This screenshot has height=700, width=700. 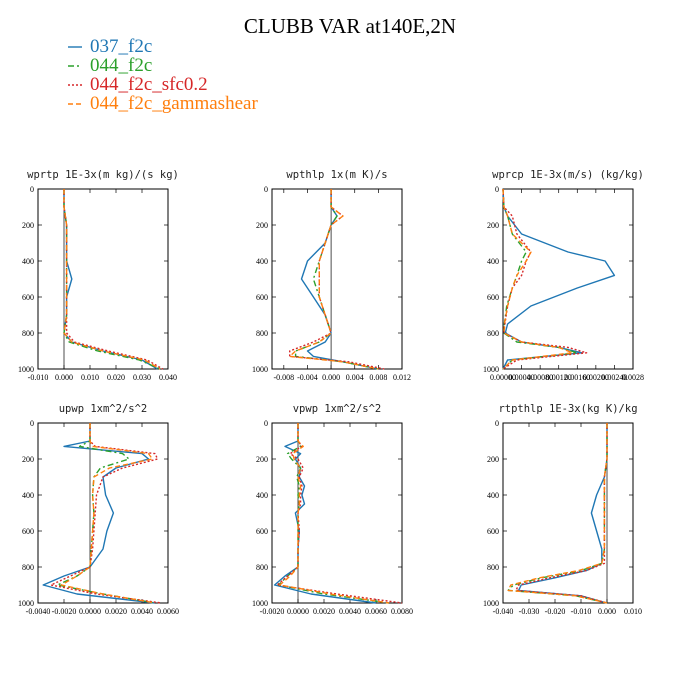 What do you see at coordinates (174, 103) in the screenshot?
I see `legend-label: 044_f2c_gammashear` at bounding box center [174, 103].